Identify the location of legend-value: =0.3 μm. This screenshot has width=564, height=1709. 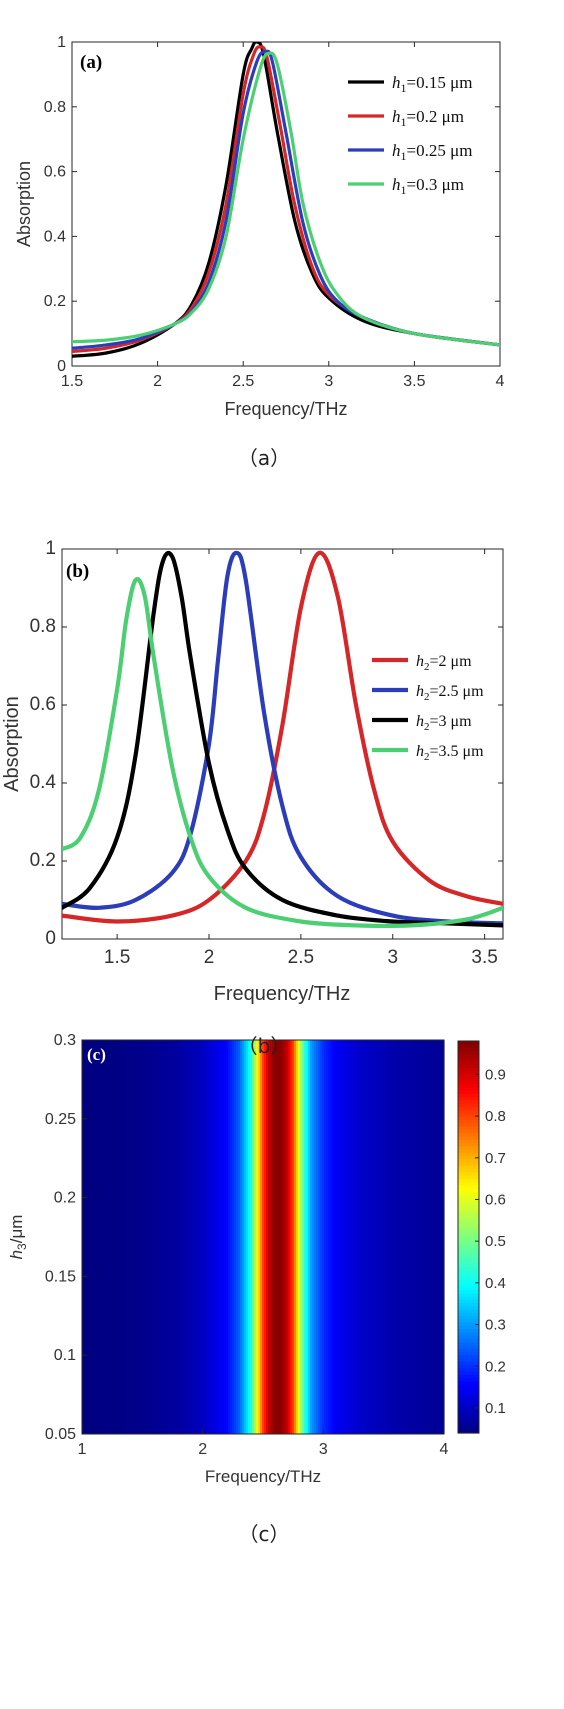
(435, 184).